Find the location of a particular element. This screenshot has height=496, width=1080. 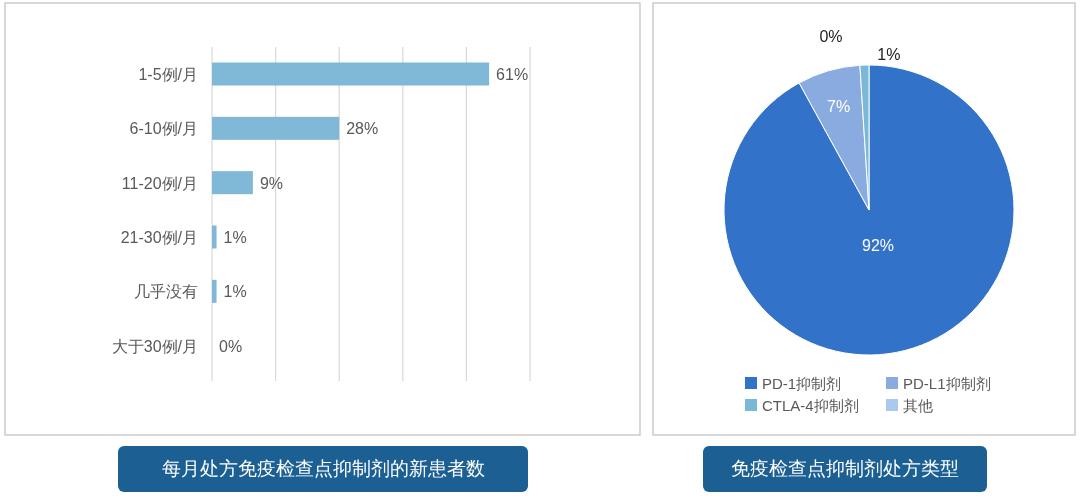

y-tick-label: 6-10例/月 is located at coordinates (163, 129).